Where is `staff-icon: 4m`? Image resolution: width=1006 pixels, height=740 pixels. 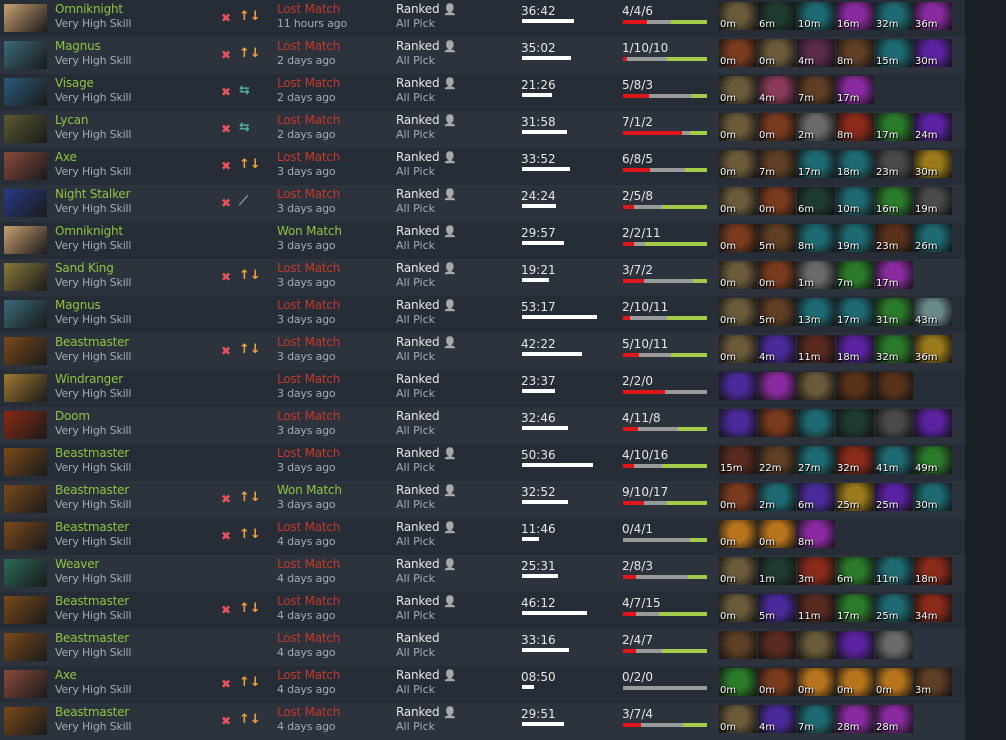
staff-icon: 4m is located at coordinates (816, 53).